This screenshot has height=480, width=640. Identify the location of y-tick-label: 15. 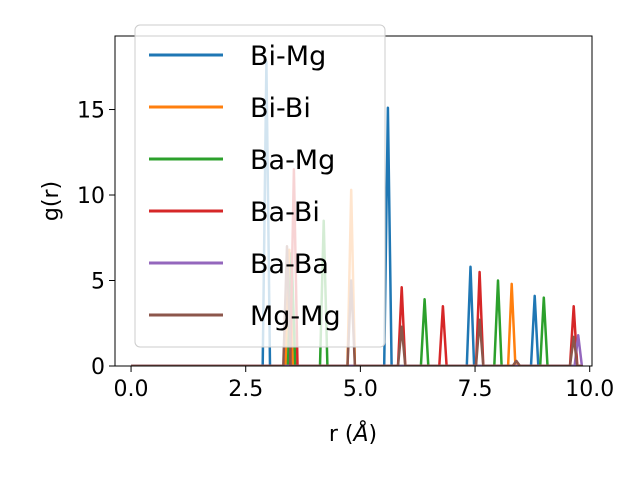
(91, 111).